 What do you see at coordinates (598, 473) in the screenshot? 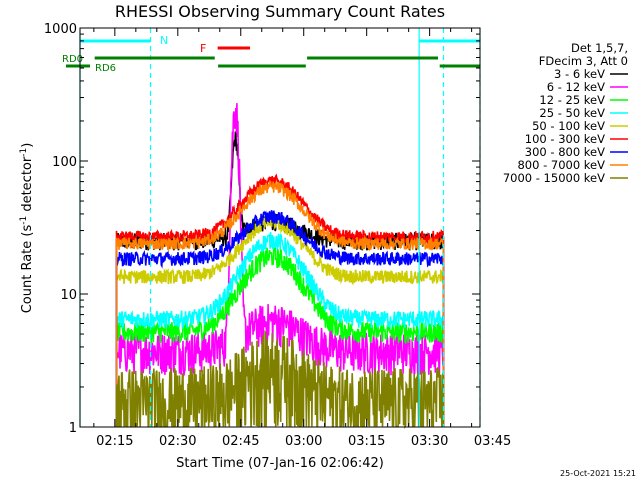
I see `date-stamp: 25-Oct-2021 15:21` at bounding box center [598, 473].